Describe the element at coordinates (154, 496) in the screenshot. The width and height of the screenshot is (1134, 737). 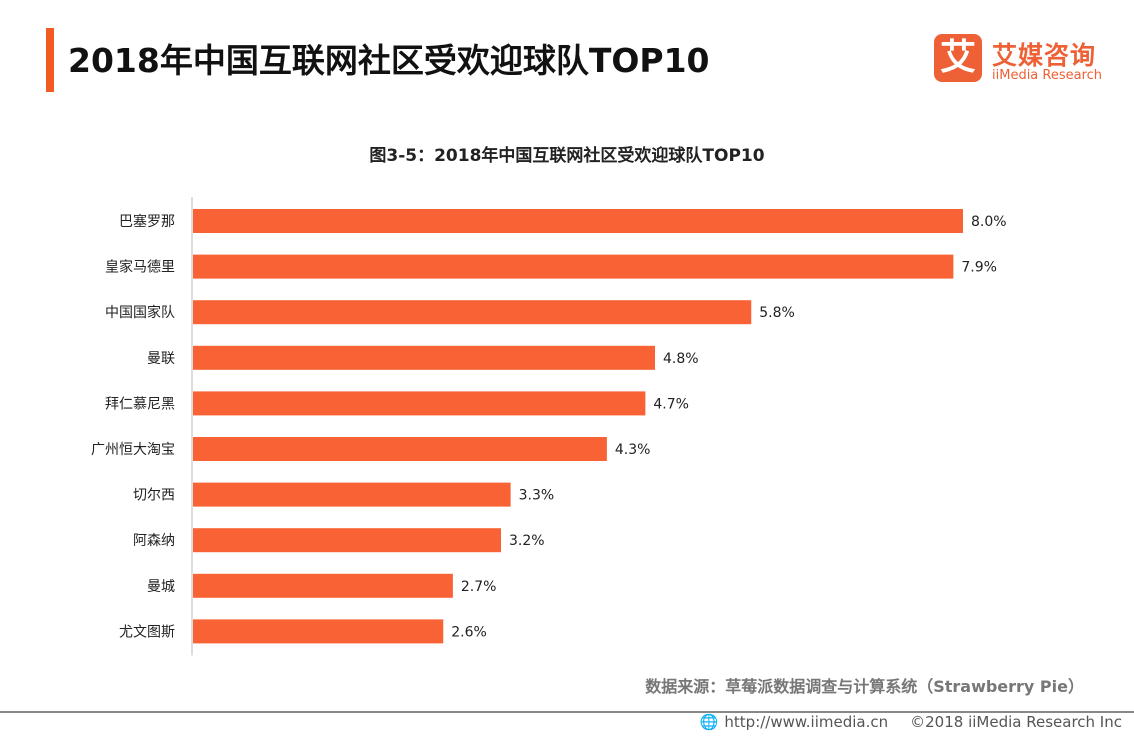
I see `category-label: 切尔西` at that location.